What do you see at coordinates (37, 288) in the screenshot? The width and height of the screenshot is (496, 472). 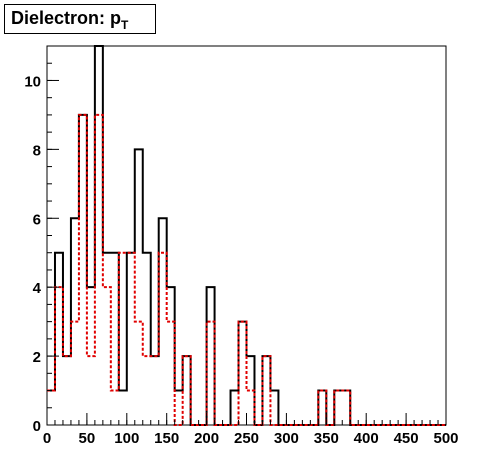 I see `y-tick-label: 4` at bounding box center [37, 288].